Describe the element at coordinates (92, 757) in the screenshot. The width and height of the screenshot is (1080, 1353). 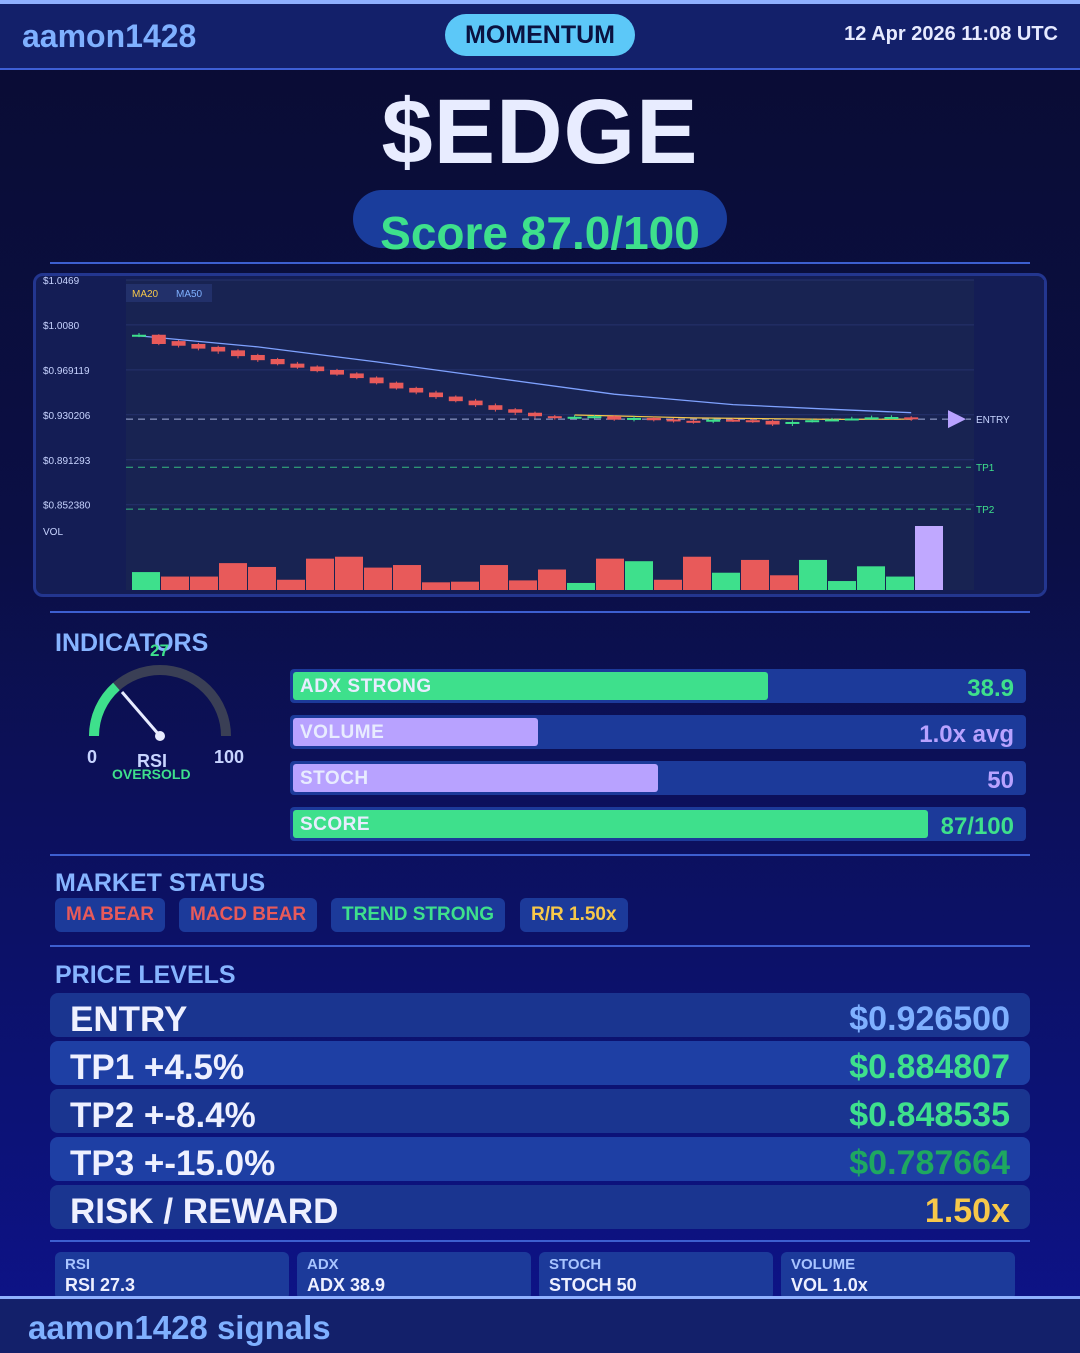
I see `gauge-min-label: 0` at that location.